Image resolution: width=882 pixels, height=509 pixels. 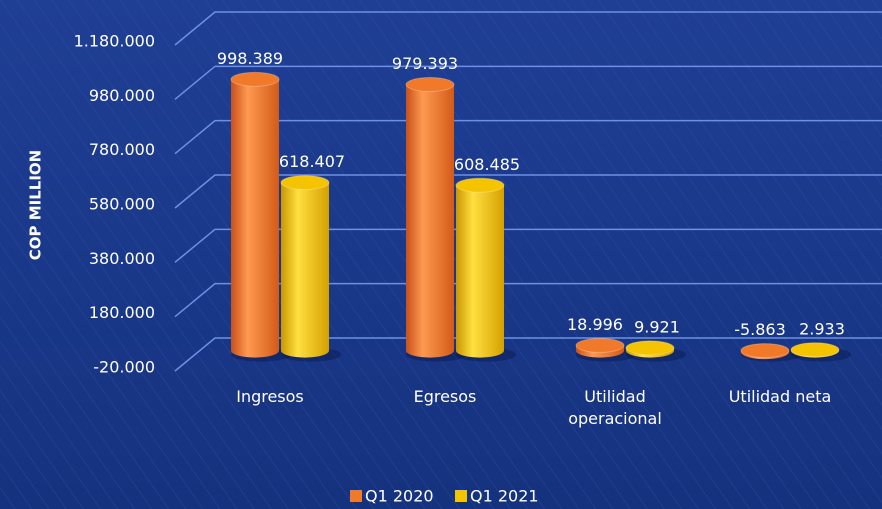 I want to click on legend-label: Q1 2020, so click(x=399, y=496).